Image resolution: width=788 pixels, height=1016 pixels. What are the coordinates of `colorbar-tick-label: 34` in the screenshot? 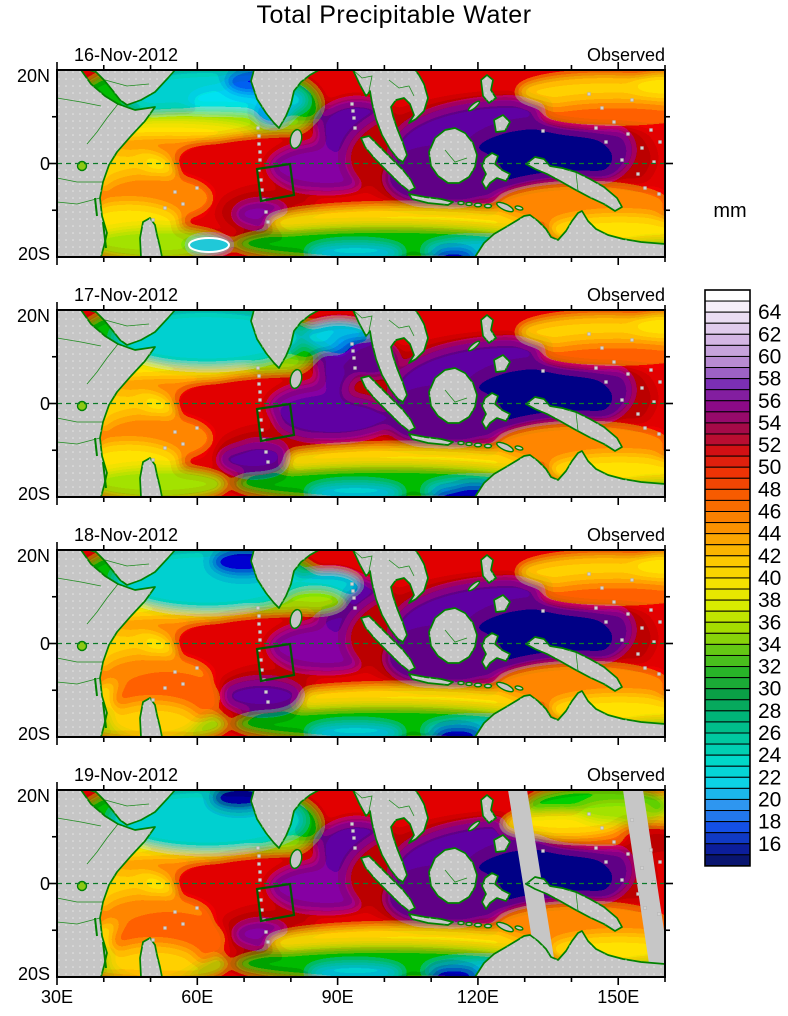 It's located at (770, 644).